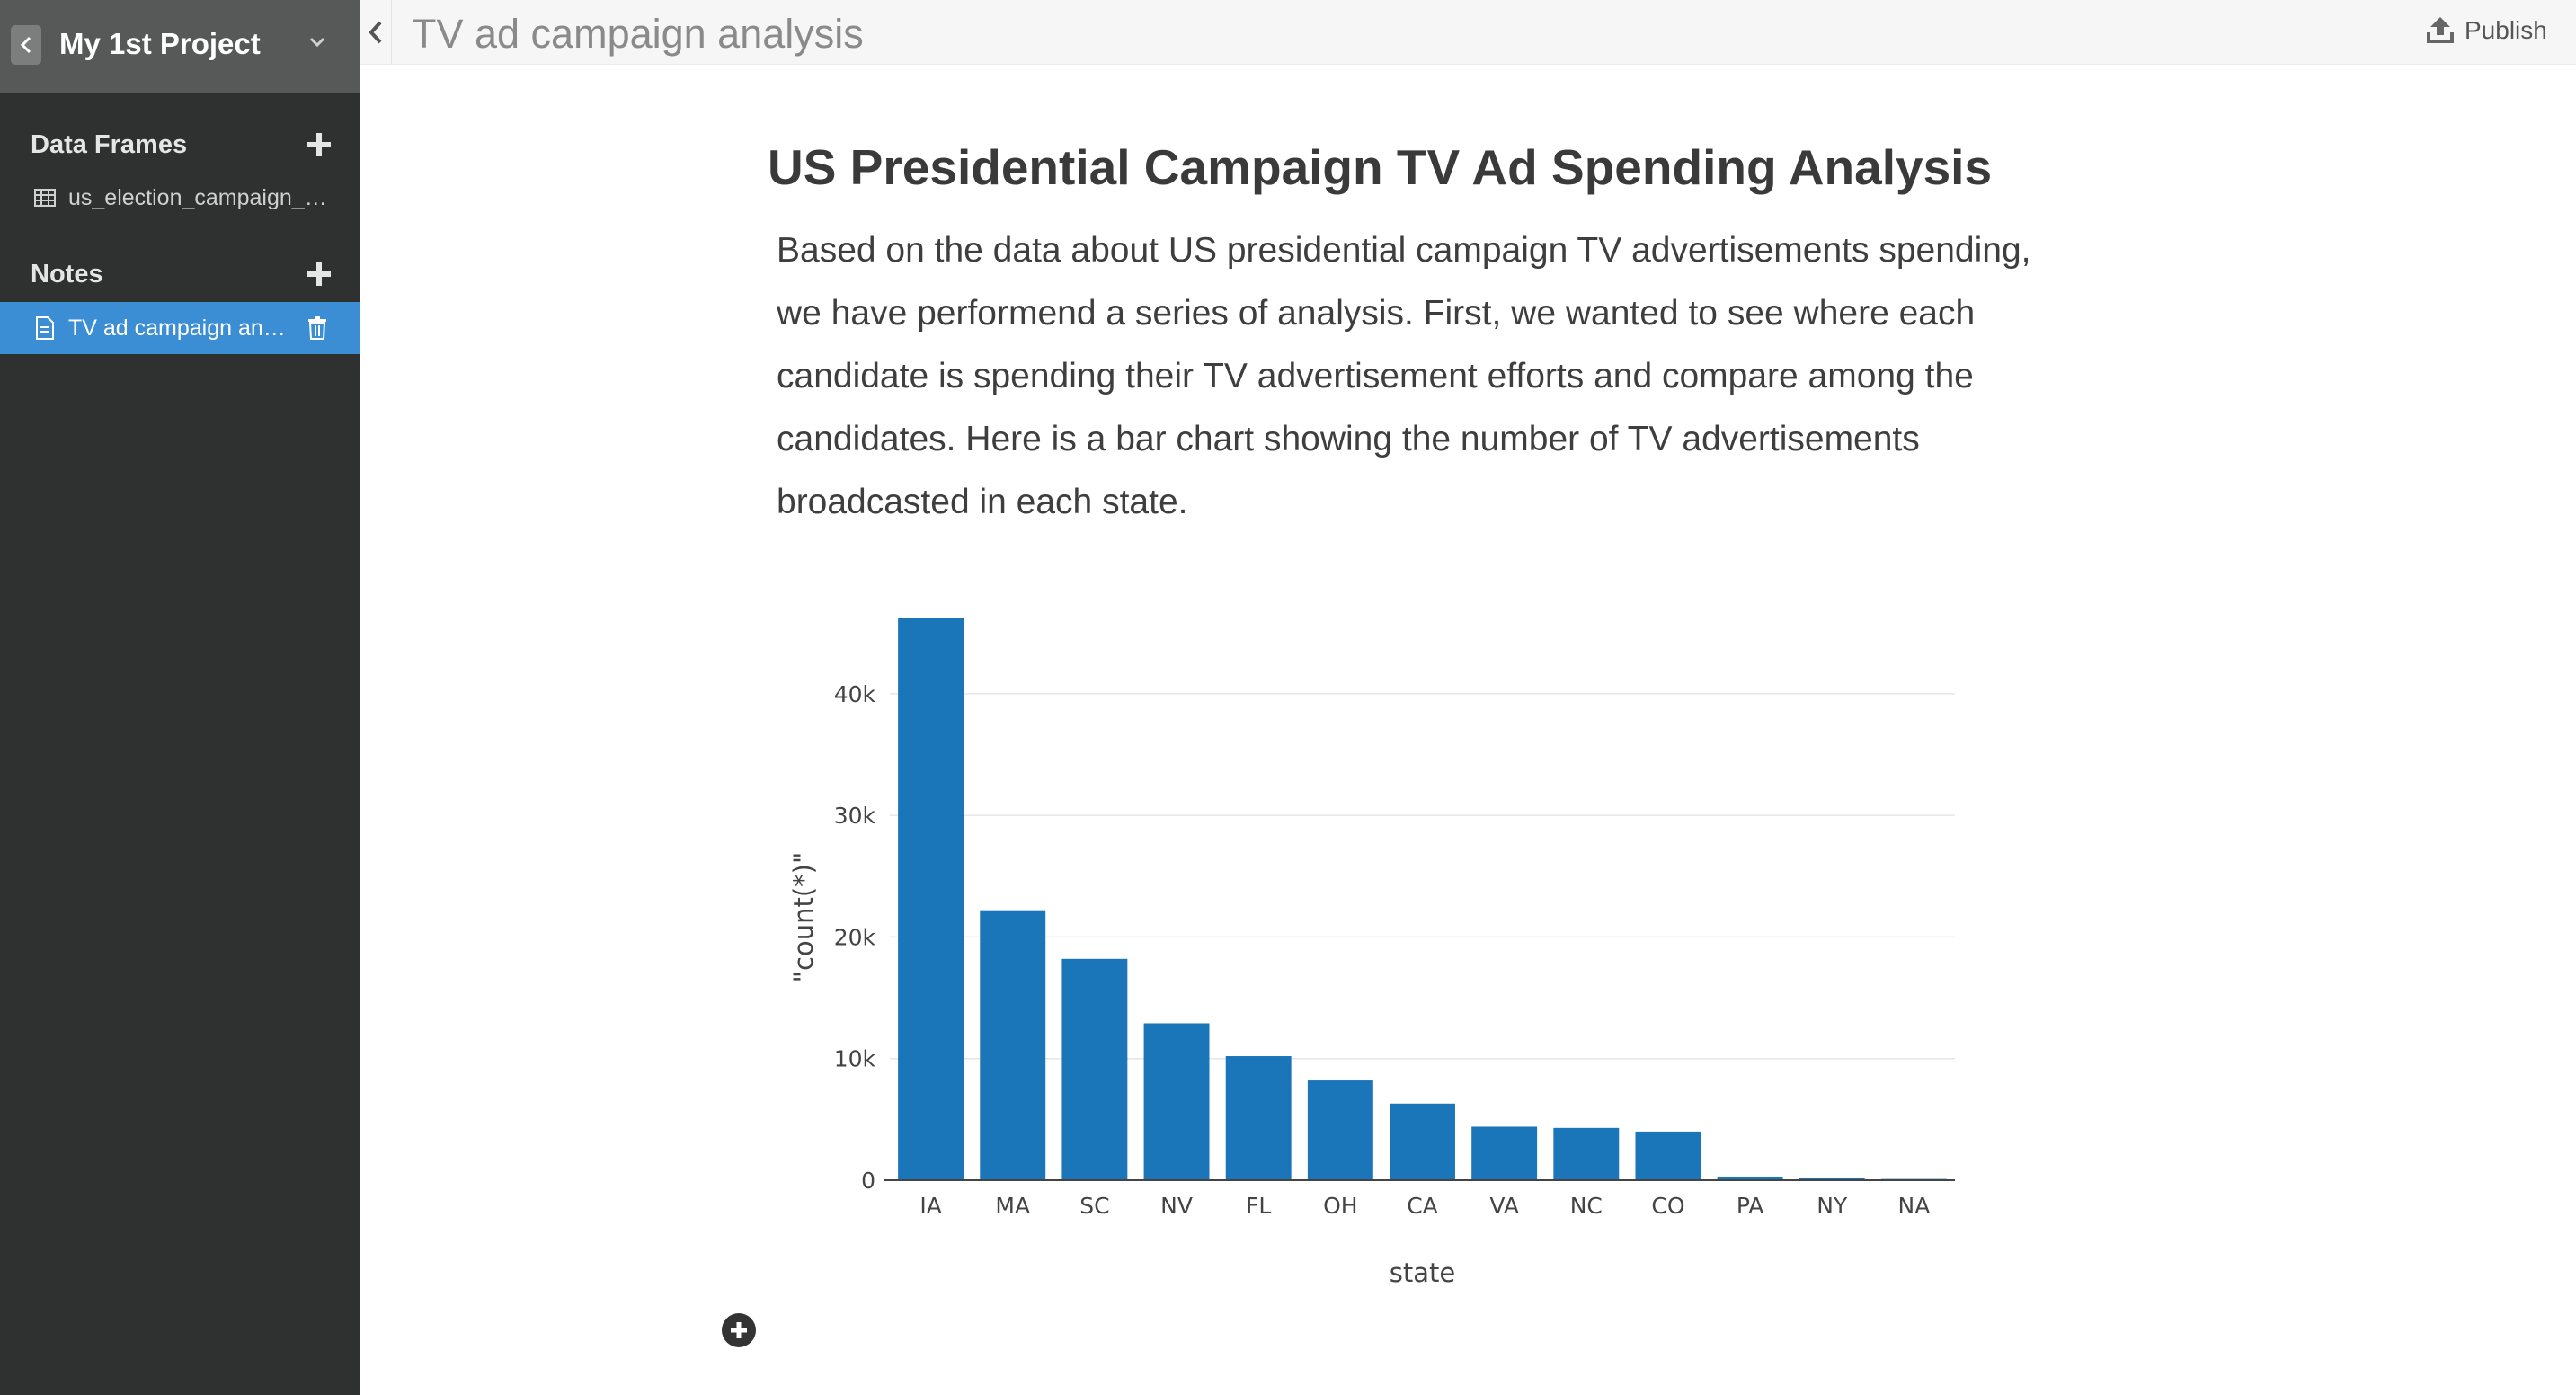  What do you see at coordinates (1915, 1206) in the screenshot?
I see `x-tick-label: NA` at bounding box center [1915, 1206].